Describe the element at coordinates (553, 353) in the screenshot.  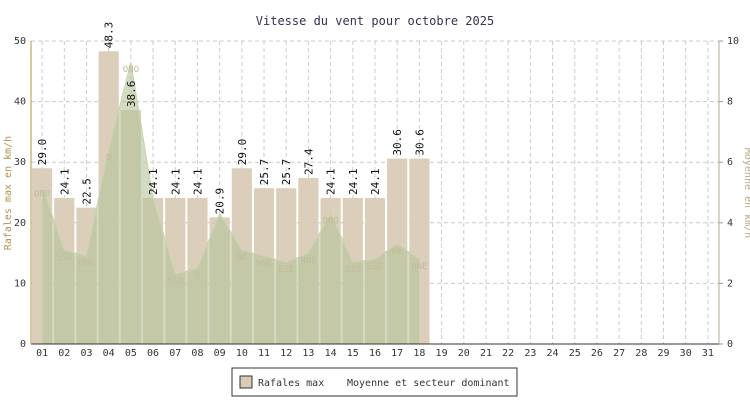
I see `x-tick-label: 24` at that location.